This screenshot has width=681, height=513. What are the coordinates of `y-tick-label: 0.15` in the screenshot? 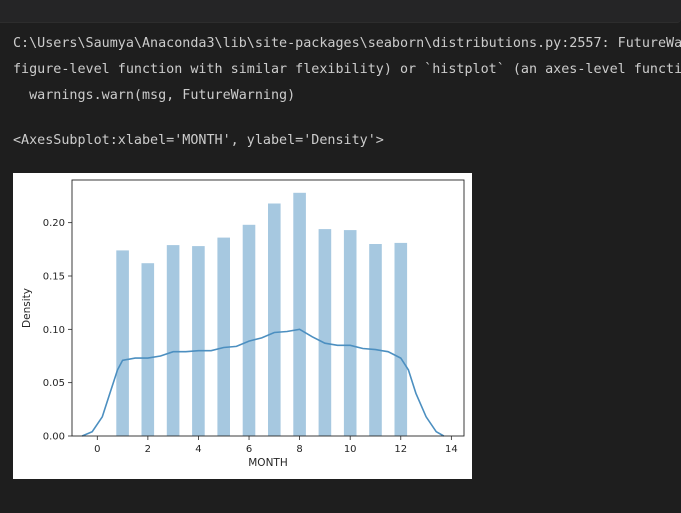 It's located at (54, 277).